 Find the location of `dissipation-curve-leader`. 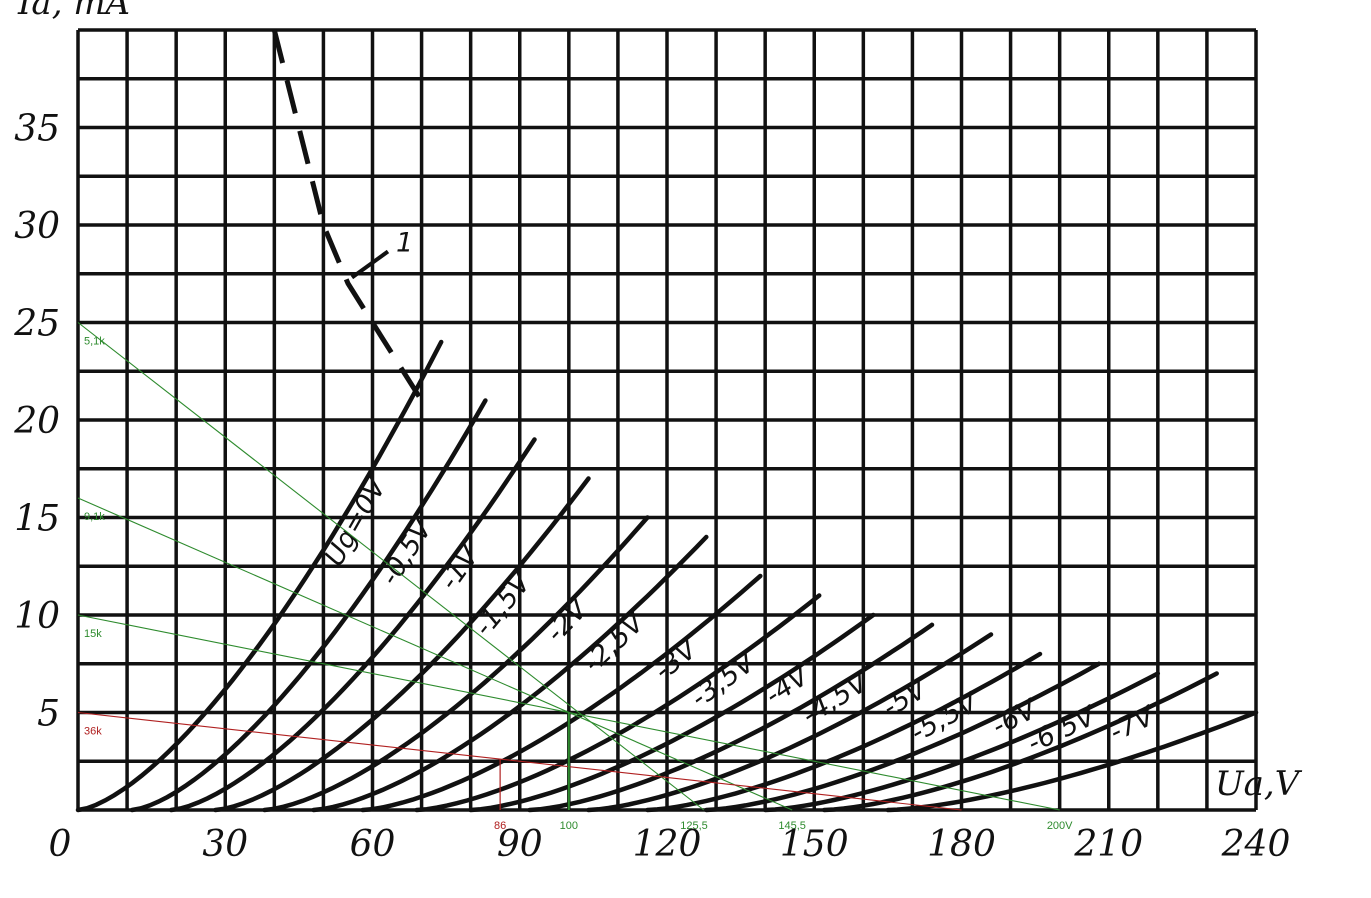

dissipation-curve-leader is located at coordinates (370, 264).